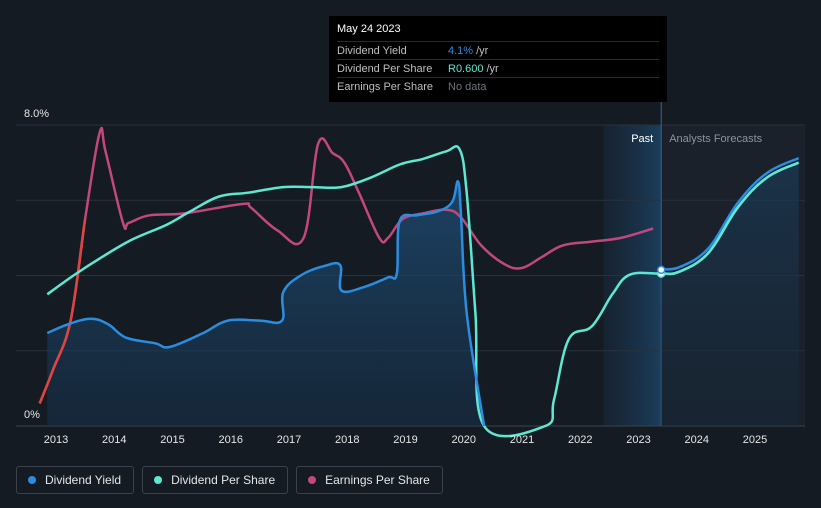  Describe the element at coordinates (36, 114) in the screenshot. I see `y-tick-label: 8.0%` at that location.